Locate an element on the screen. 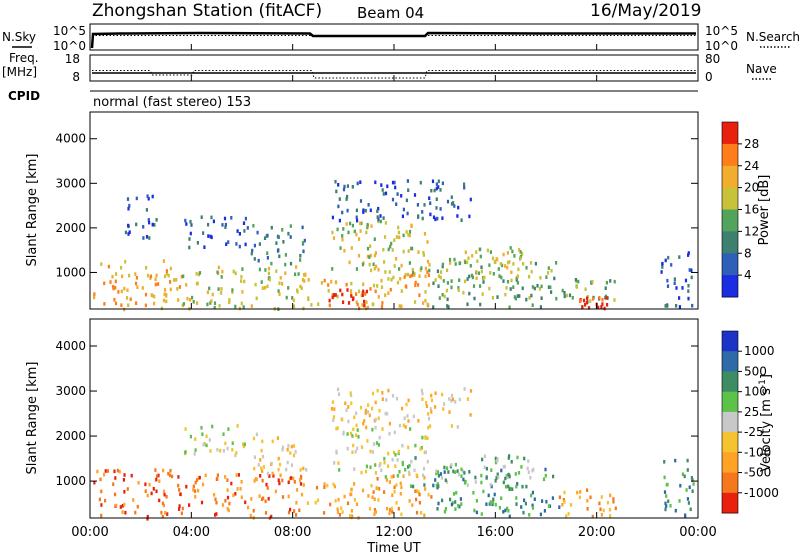 The image size is (800, 554). nsky-tick-bottom: 10^0 is located at coordinates (69, 46).